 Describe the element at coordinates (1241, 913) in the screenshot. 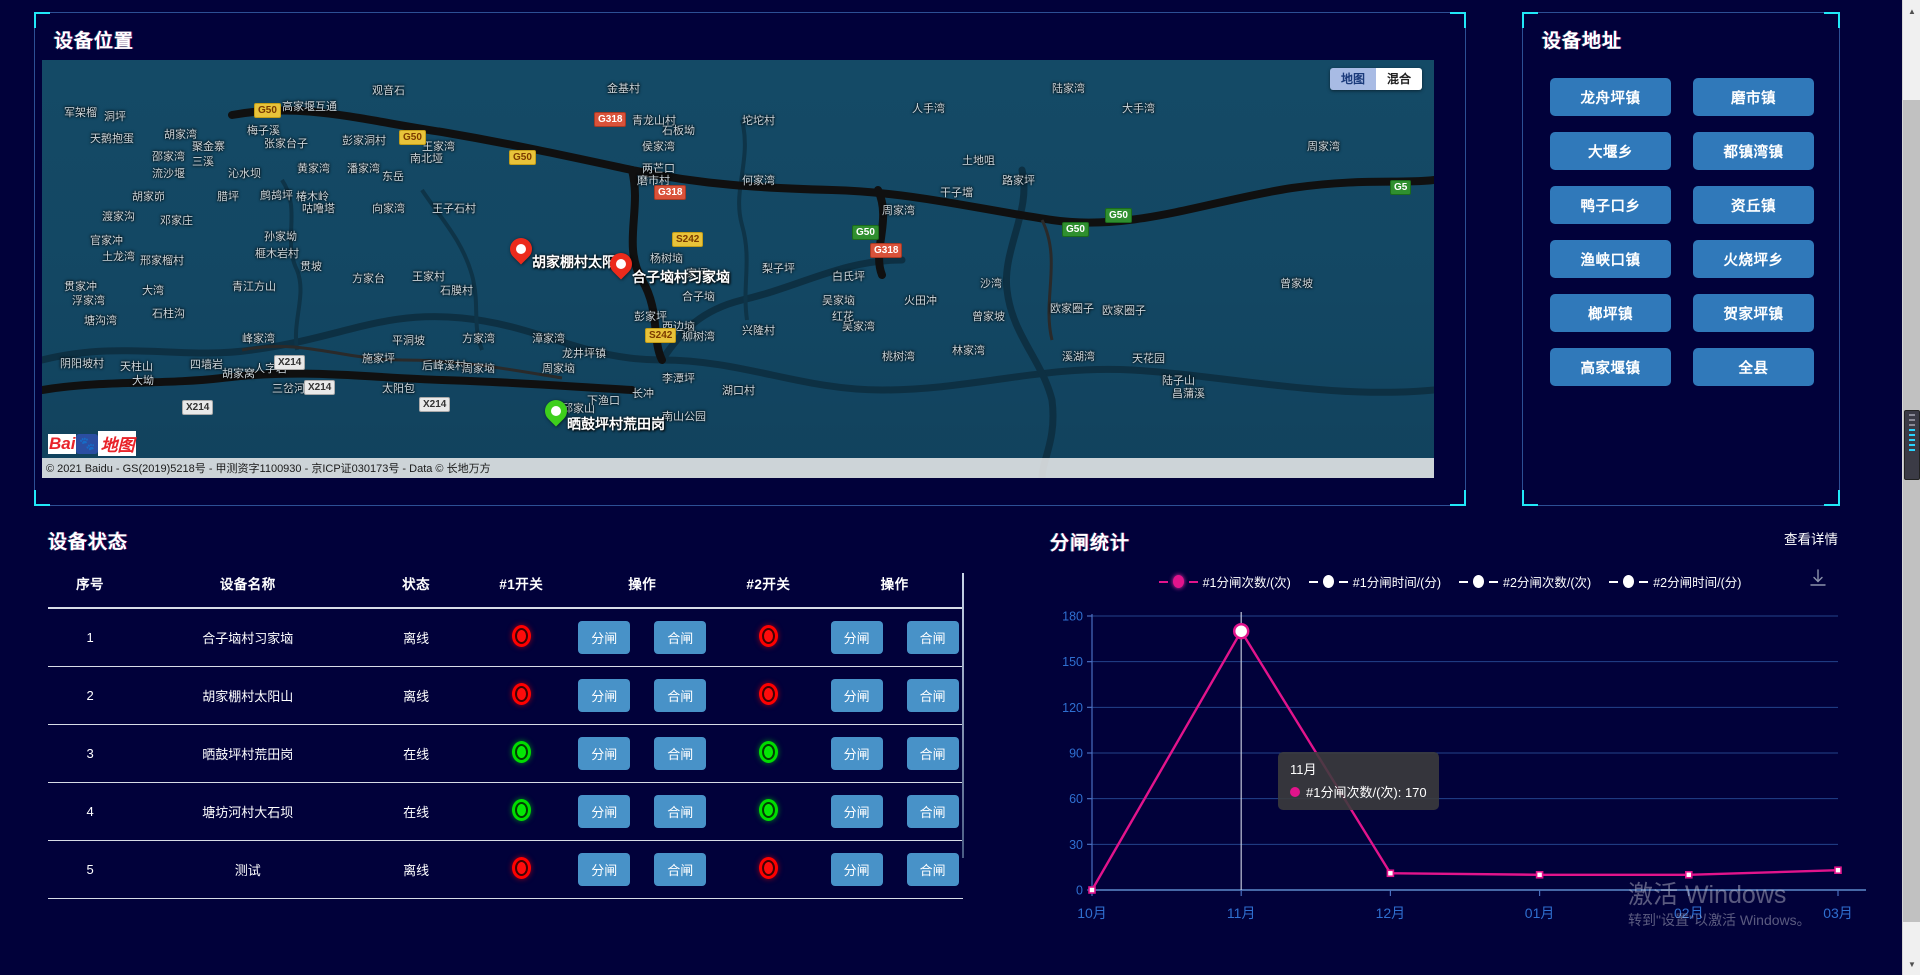

I see `x-axis-tick: 11月` at that location.